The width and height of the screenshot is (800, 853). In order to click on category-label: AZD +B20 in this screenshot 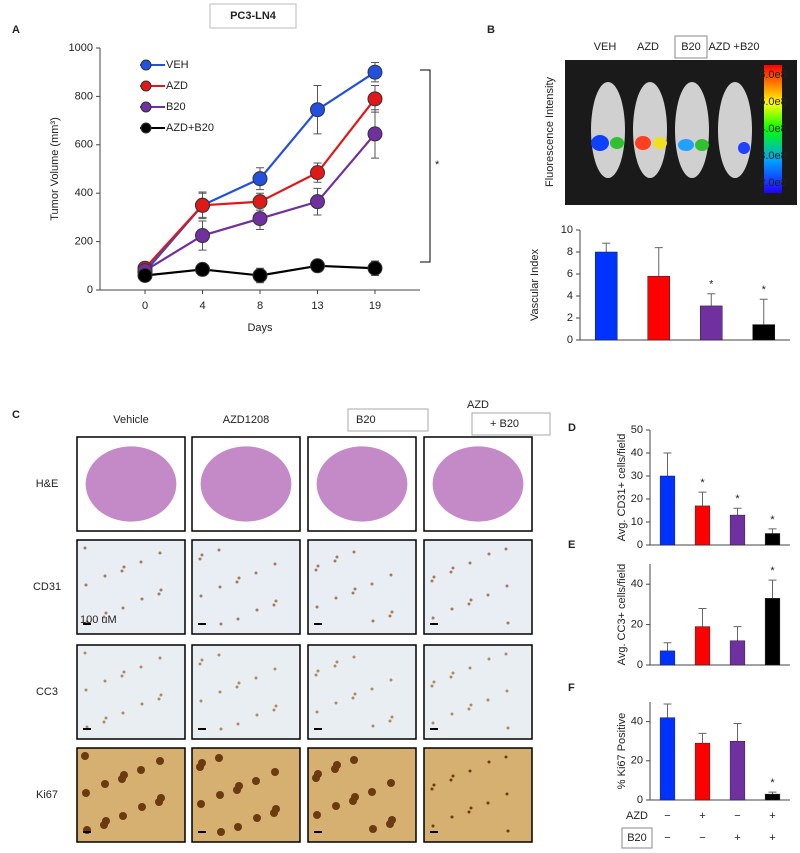, I will do `click(733, 47)`.